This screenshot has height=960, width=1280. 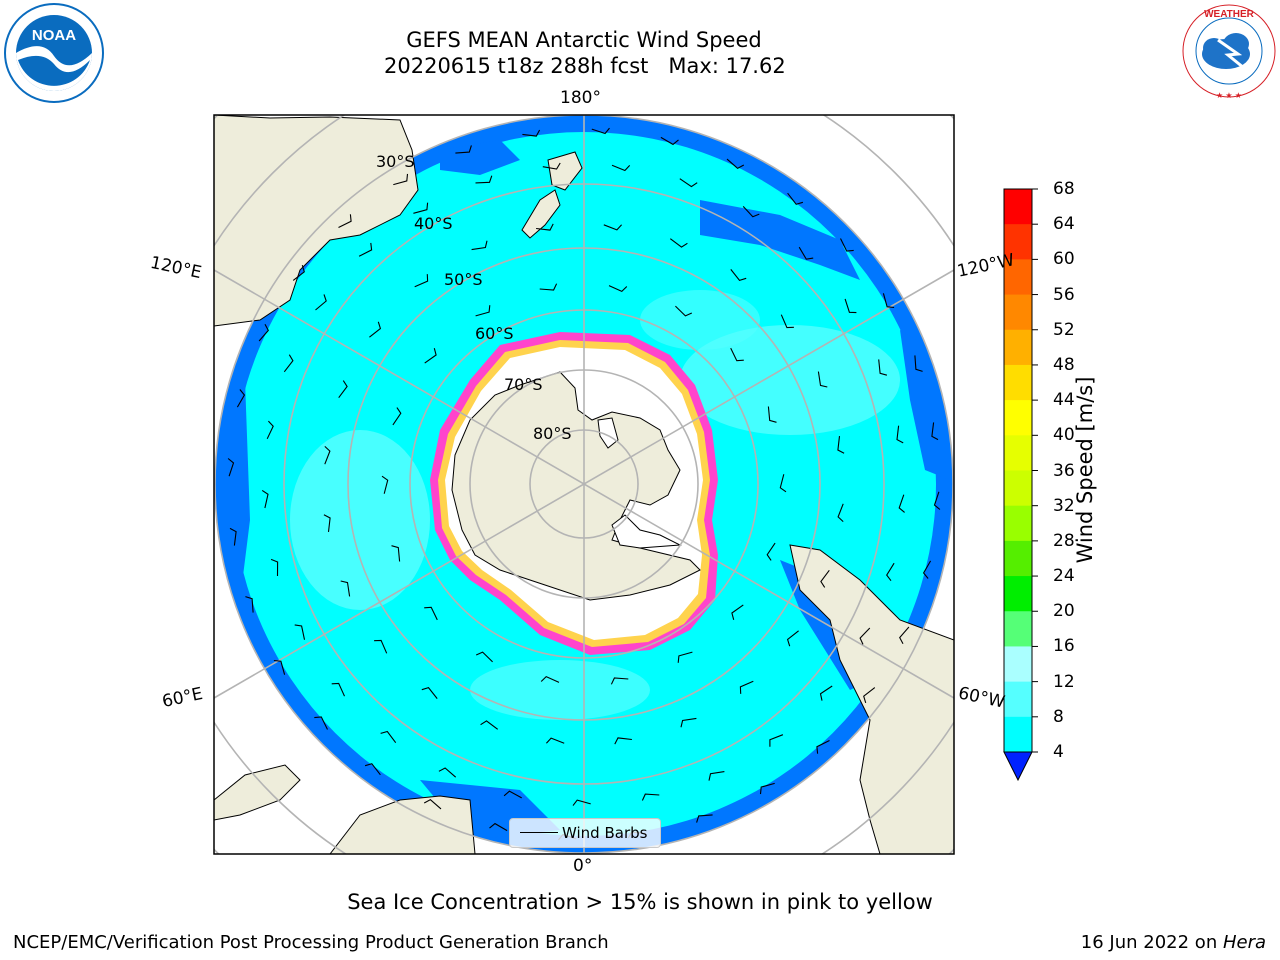 I want to click on lon-label-0: 0°, so click(x=583, y=866).